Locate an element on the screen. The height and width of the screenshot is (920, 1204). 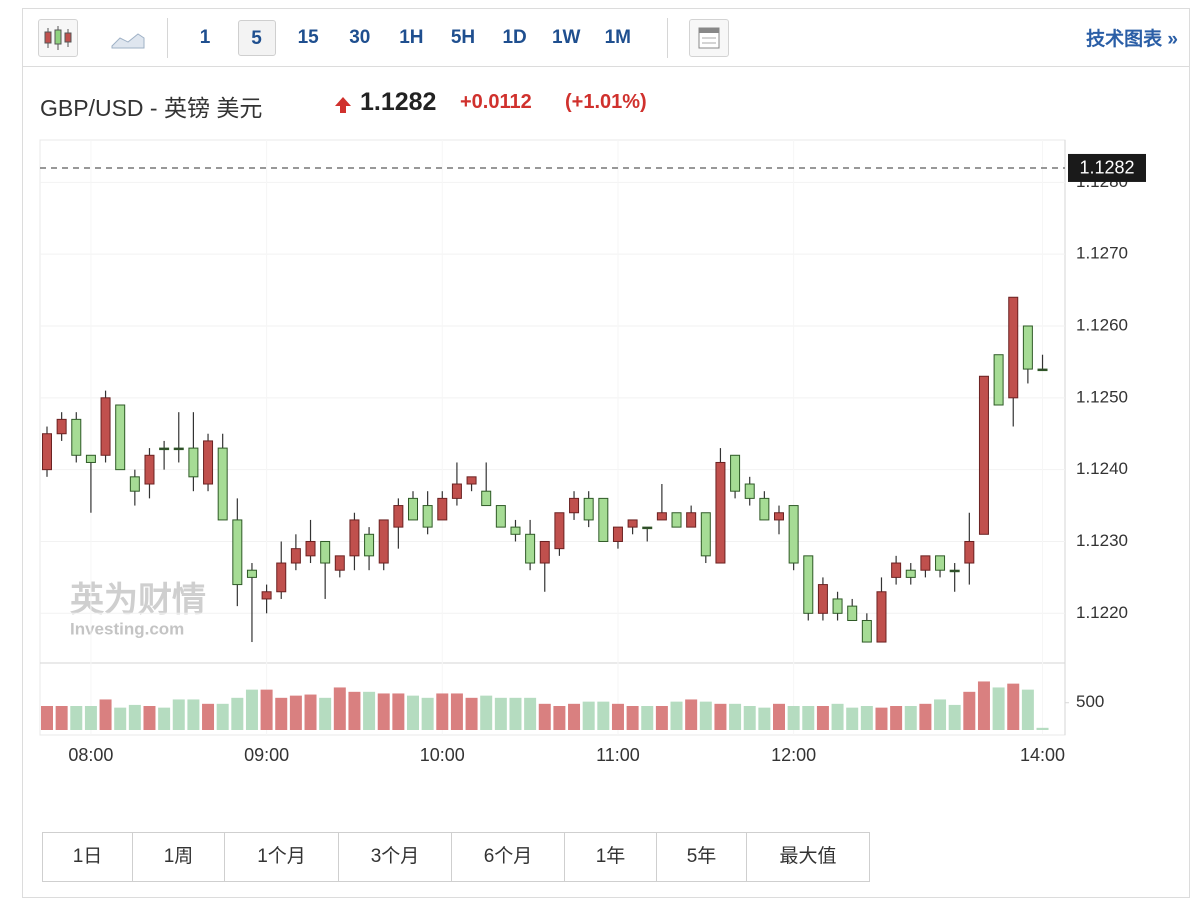
candlestick-icon is located at coordinates (58, 38).